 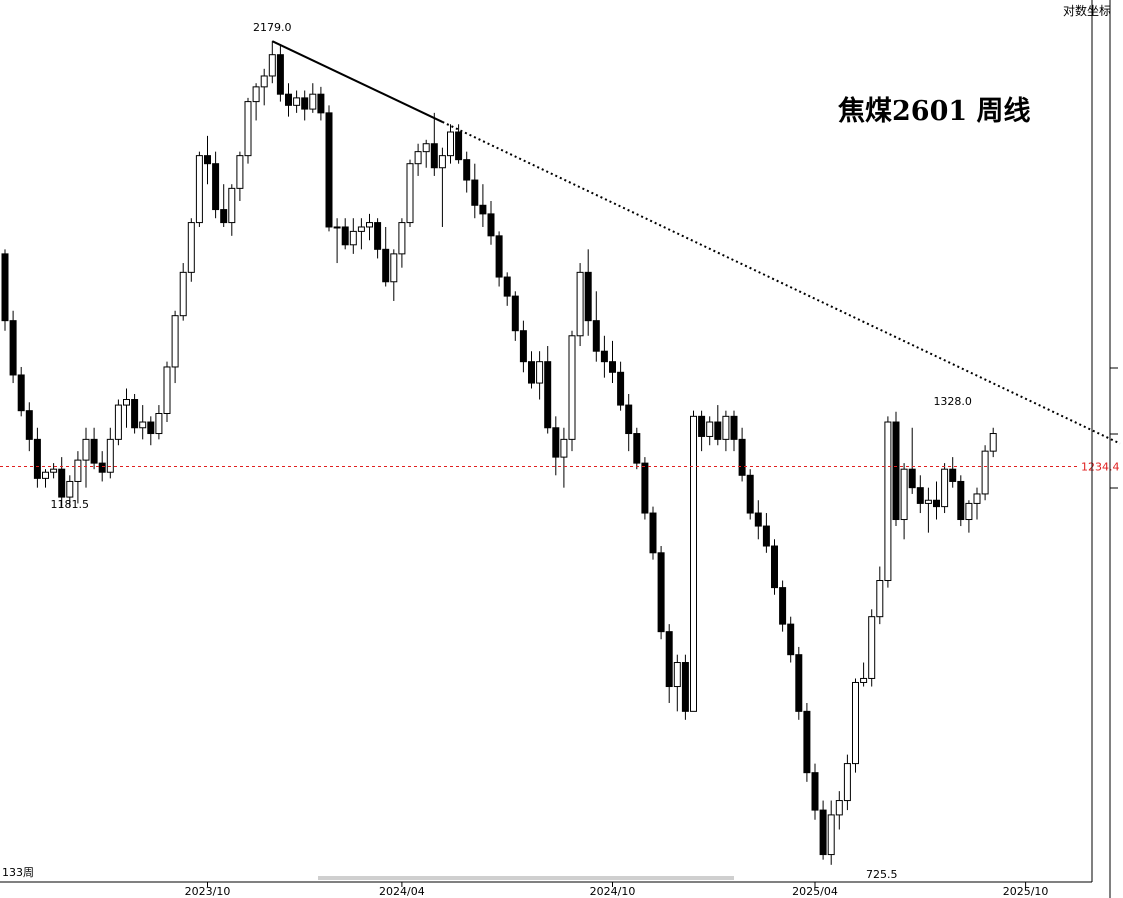 I want to click on value-annotation: 1328.0, so click(x=952, y=401).